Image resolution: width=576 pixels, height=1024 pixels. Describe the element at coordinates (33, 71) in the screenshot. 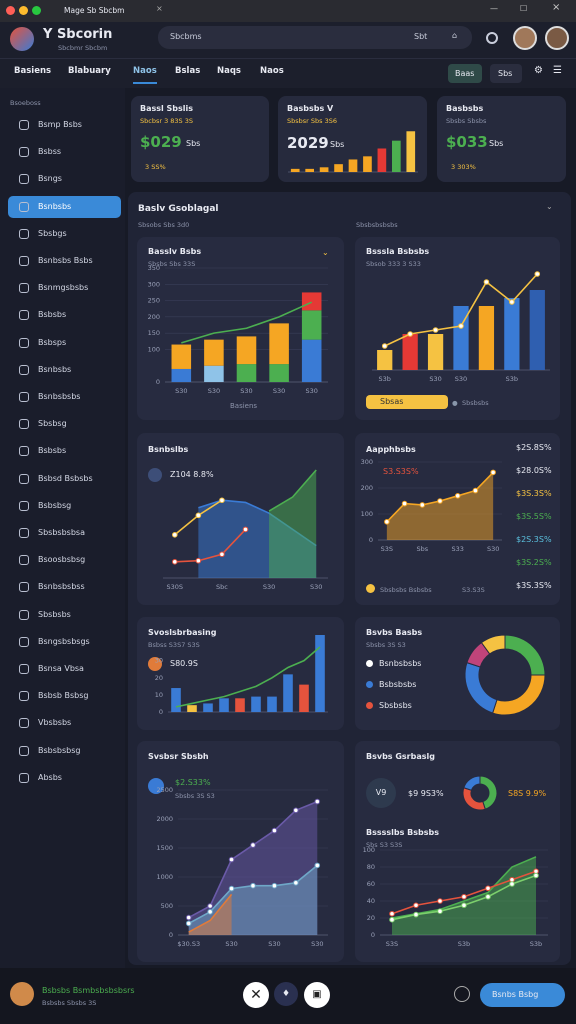

I see `nav-item: Basiens` at that location.